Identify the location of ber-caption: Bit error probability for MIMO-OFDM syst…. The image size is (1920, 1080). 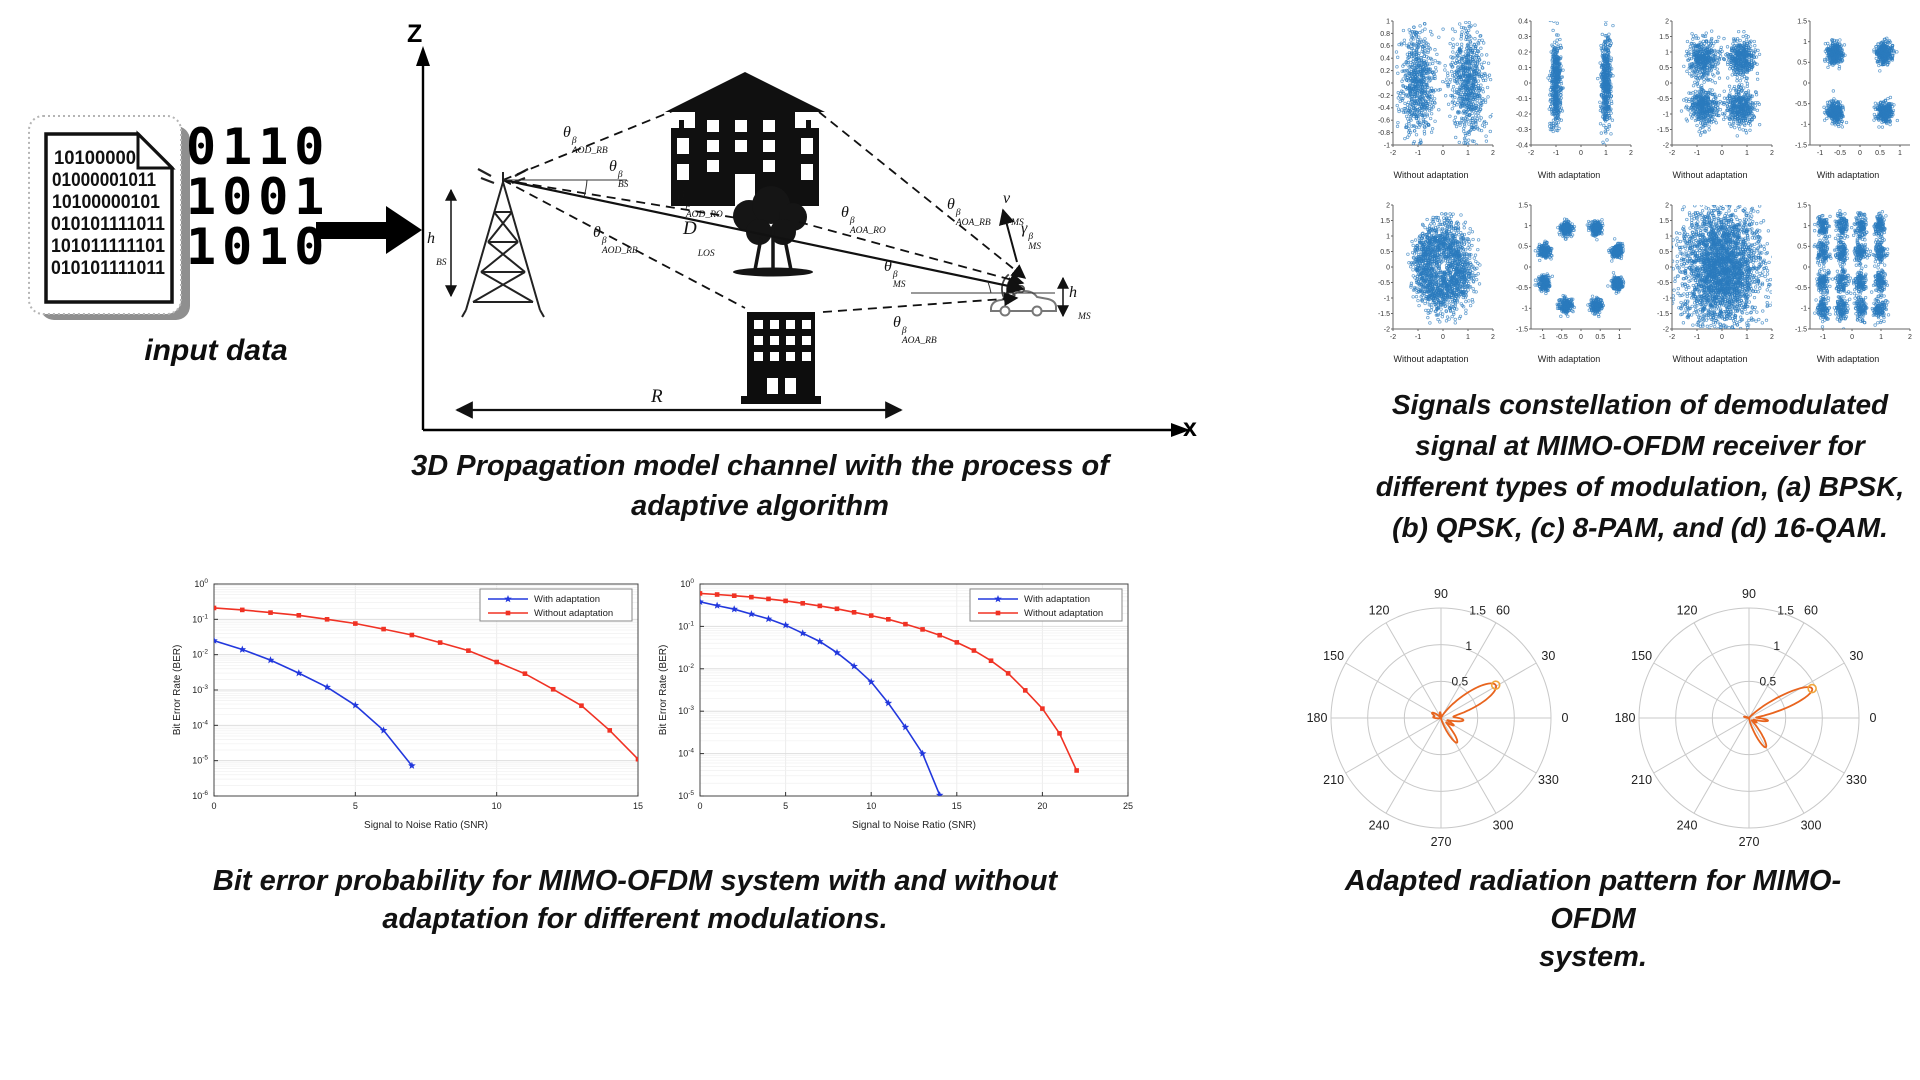
(635, 900).